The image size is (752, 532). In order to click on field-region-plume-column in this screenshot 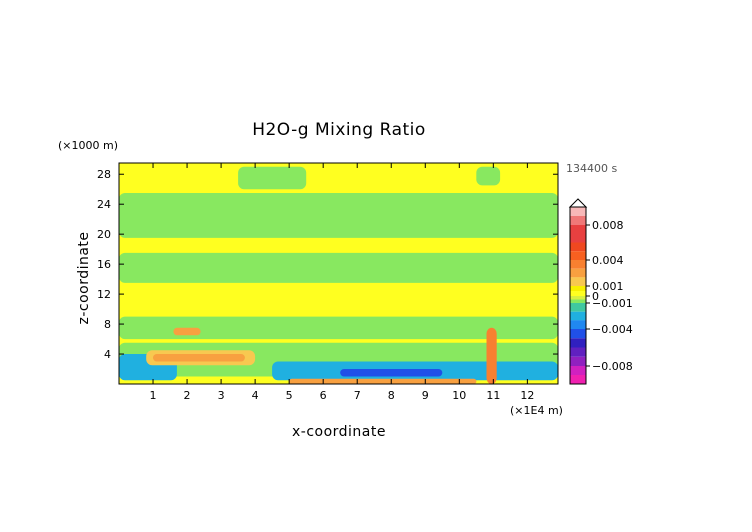, I will do `click(491, 355)`.